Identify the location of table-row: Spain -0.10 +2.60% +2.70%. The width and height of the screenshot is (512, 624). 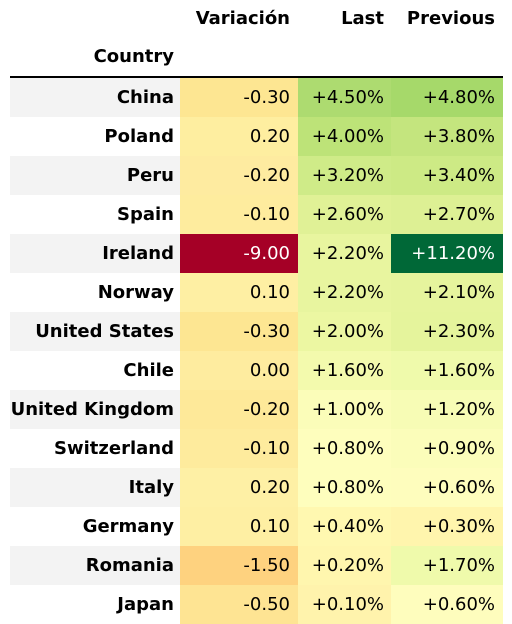
(256, 214).